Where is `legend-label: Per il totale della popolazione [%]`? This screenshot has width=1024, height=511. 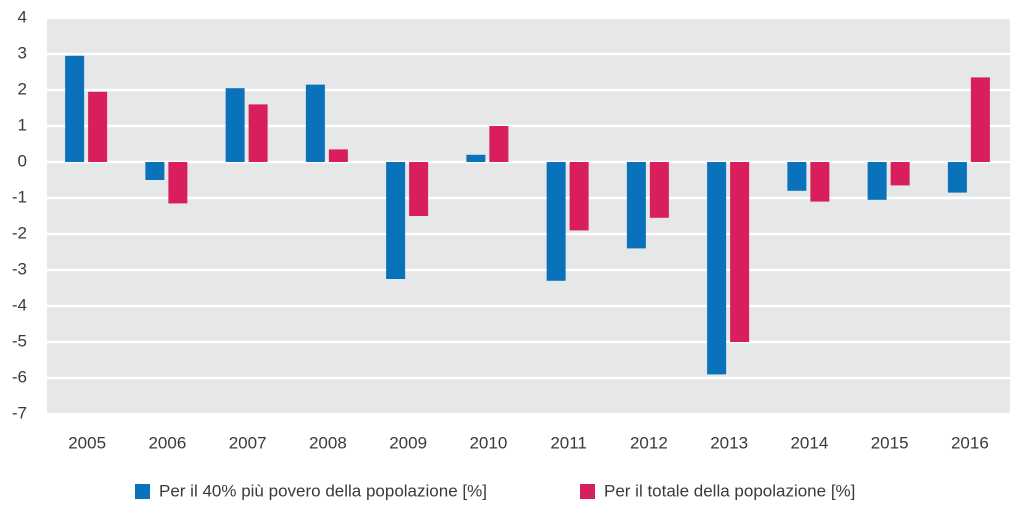
legend-label: Per il totale della popolazione [%] is located at coordinates (729, 490).